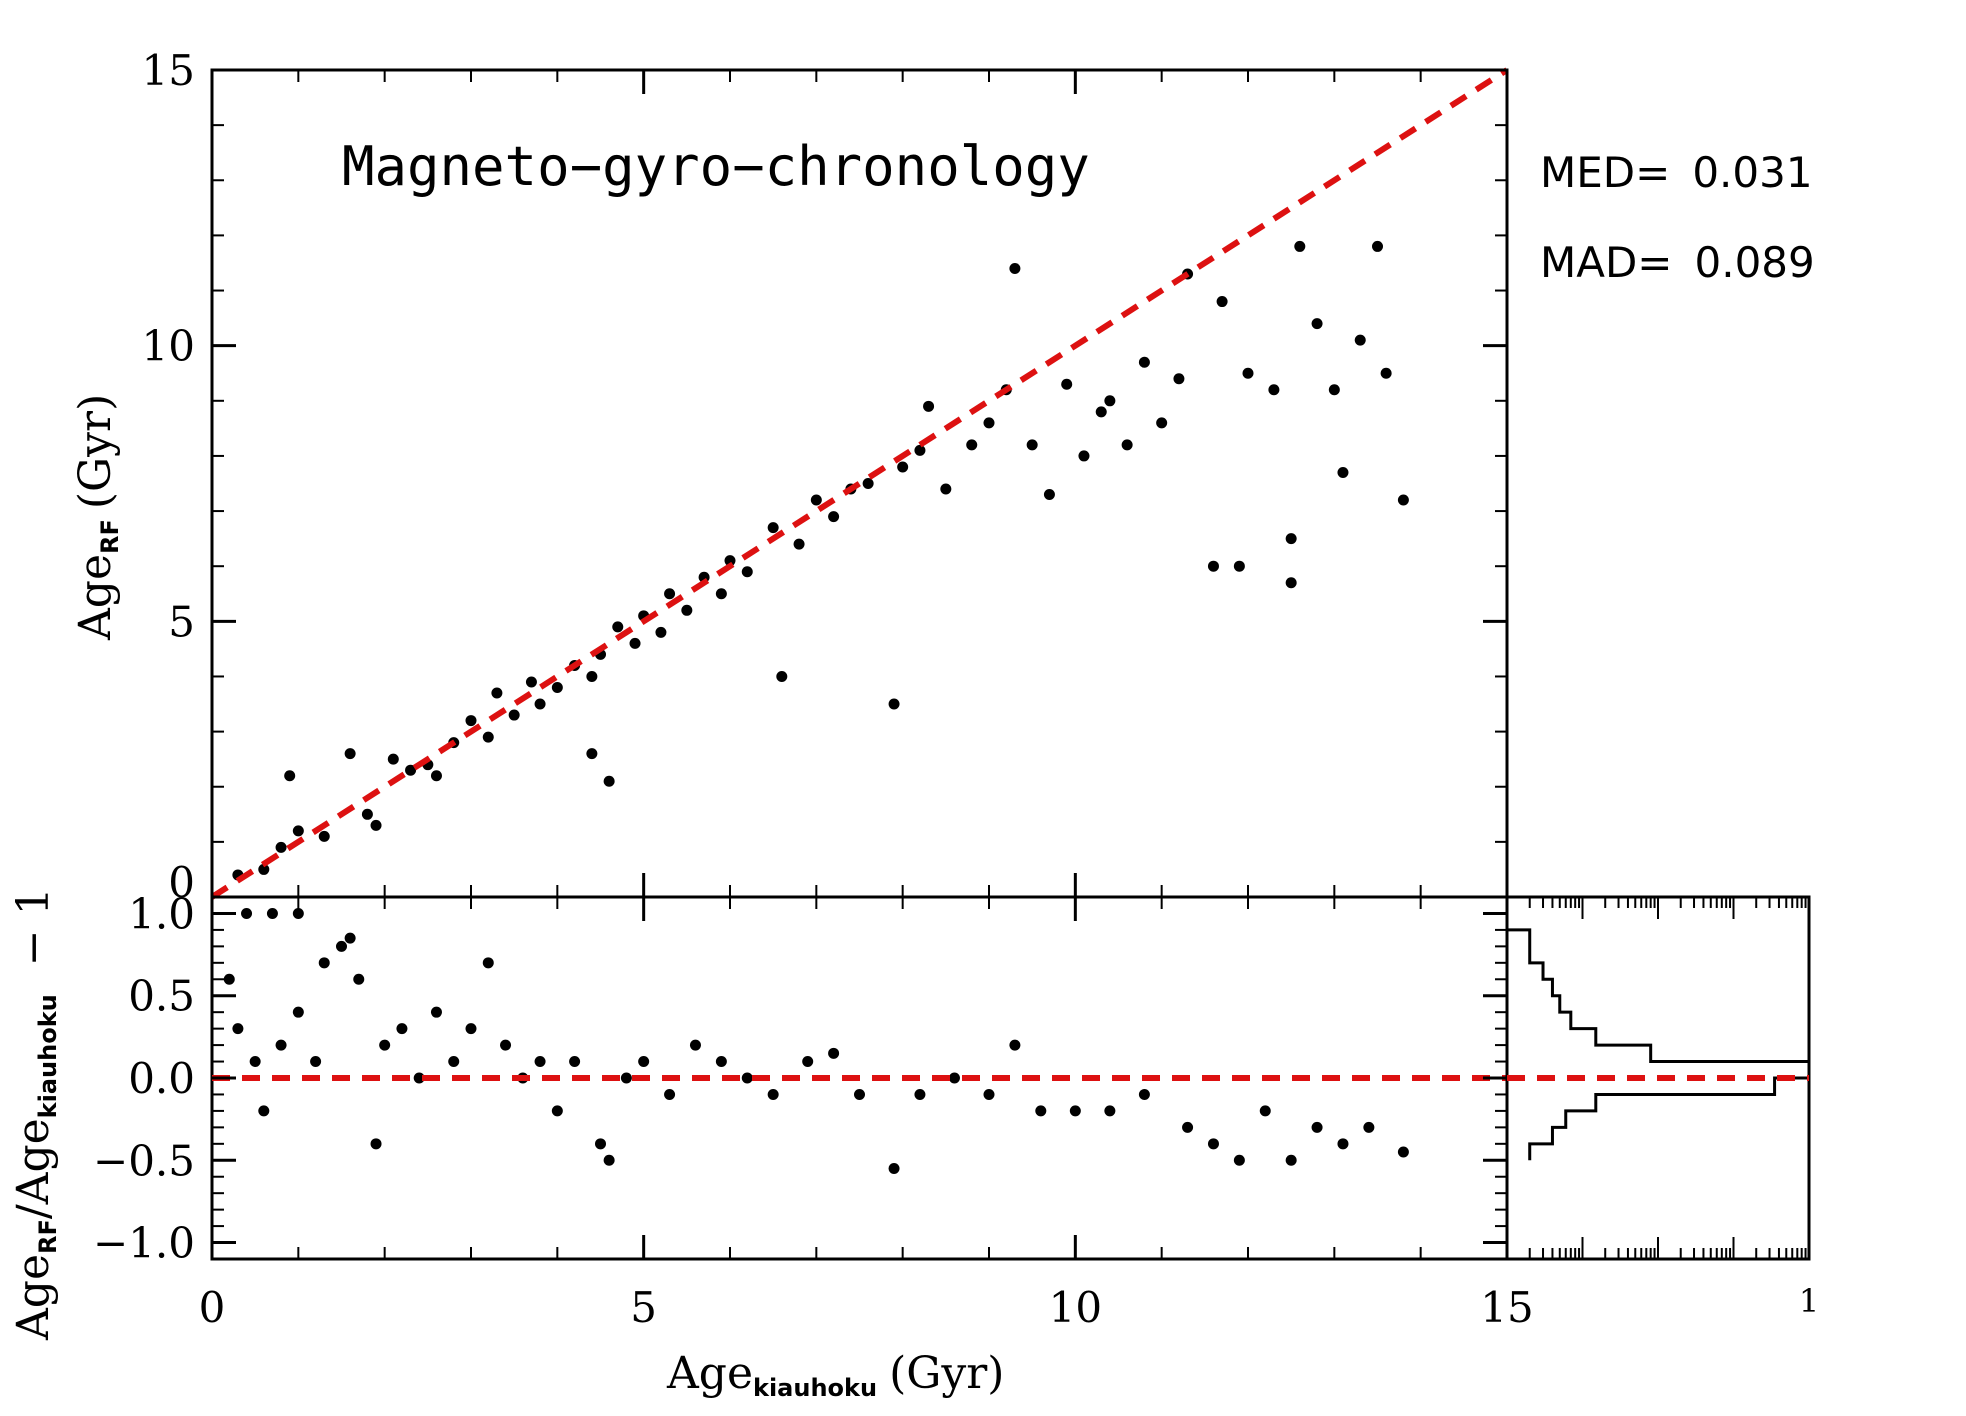 The width and height of the screenshot is (1966, 1416). I want to click on histogram-log-ticks, so click(1658, 1078).